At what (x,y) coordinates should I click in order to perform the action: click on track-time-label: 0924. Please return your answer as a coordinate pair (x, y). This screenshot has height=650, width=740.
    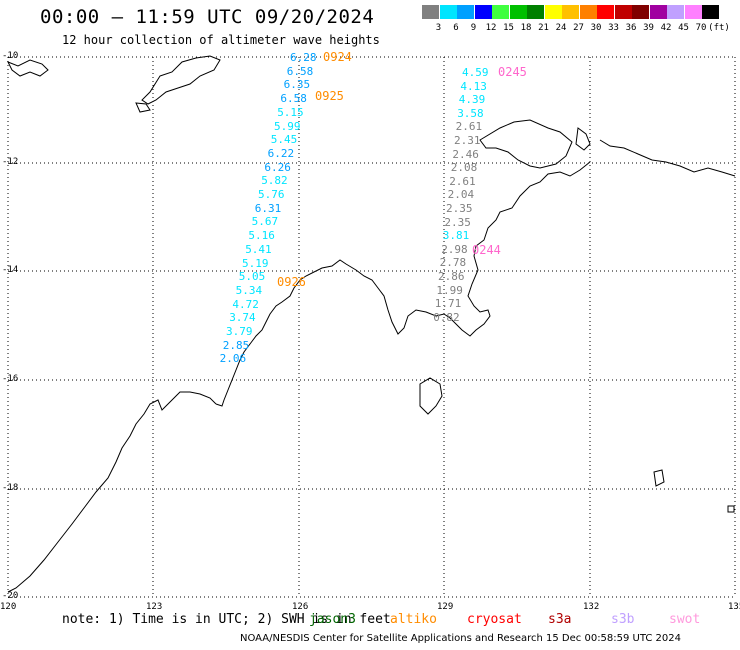
    Looking at the image, I should click on (337, 57).